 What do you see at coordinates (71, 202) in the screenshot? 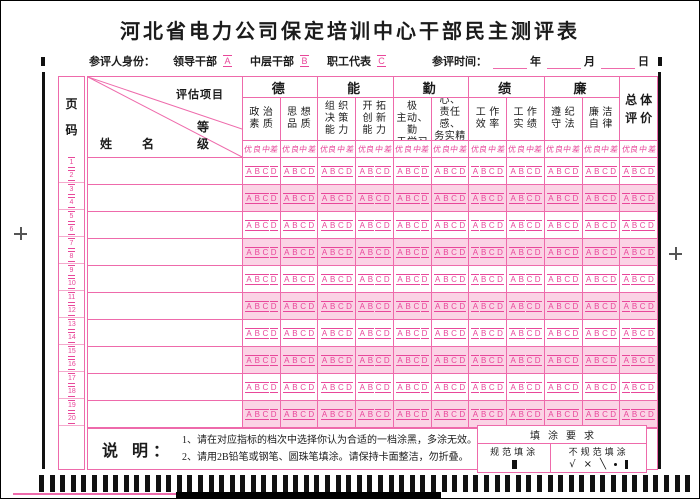
I see `page-number-bubble-4: 4` at bounding box center [71, 202].